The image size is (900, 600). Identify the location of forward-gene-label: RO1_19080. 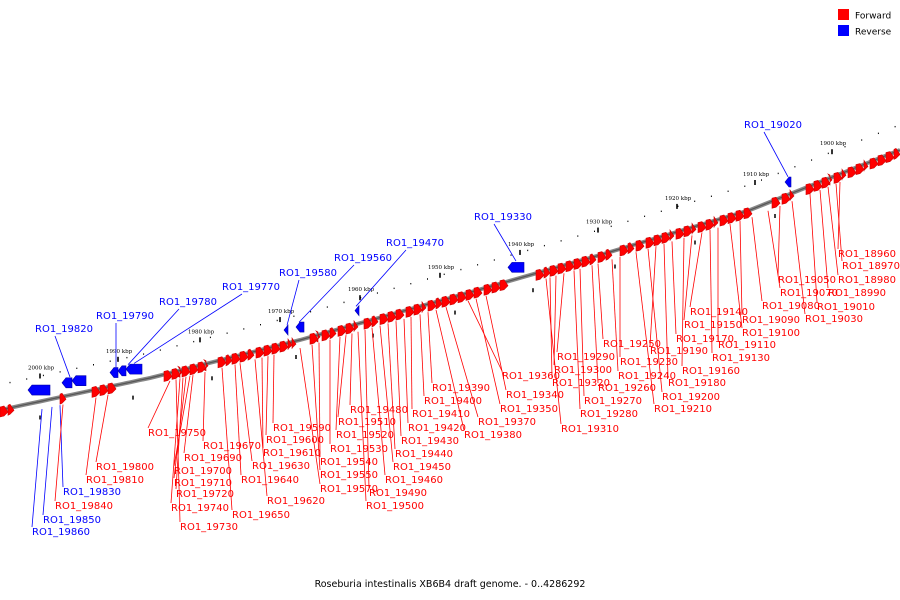
(791, 306).